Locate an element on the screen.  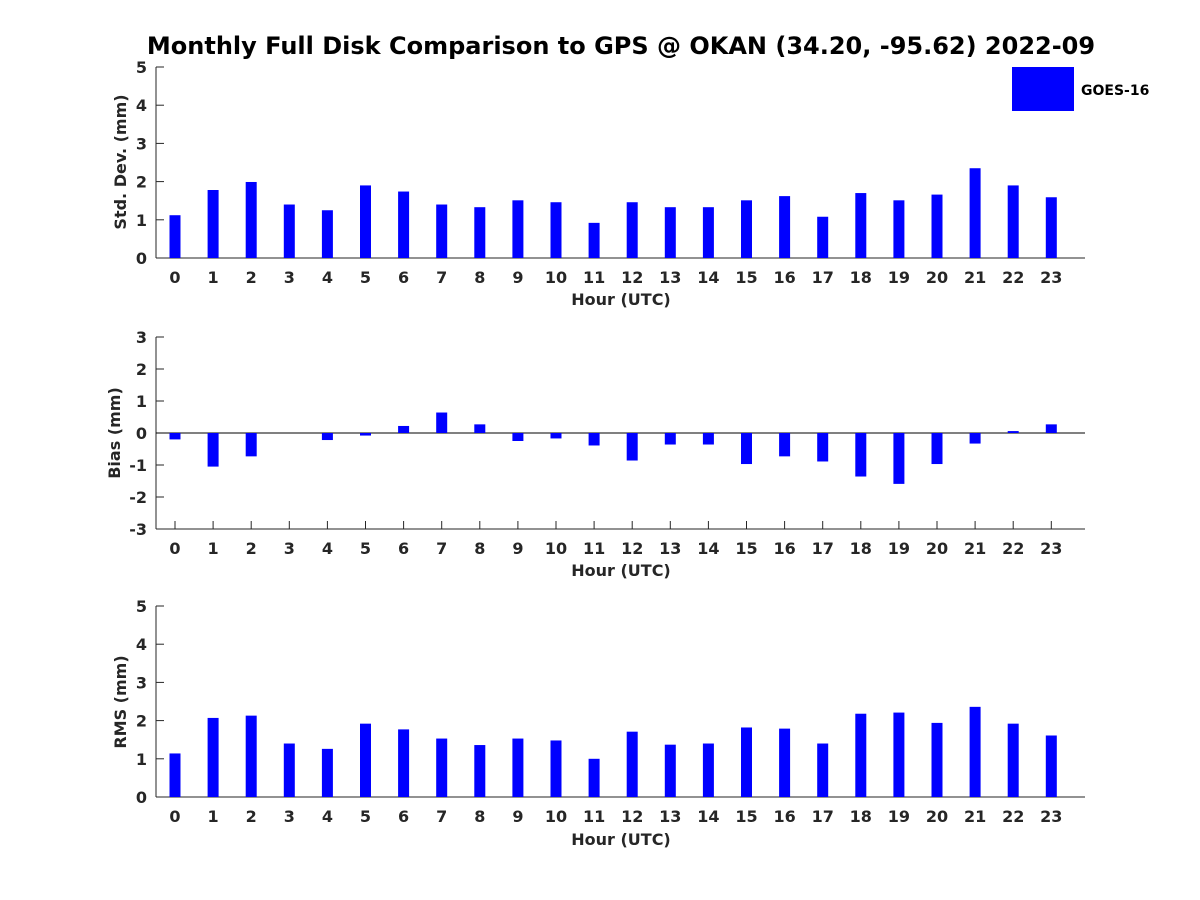
bias-xtick-label: 23 is located at coordinates (1051, 548).